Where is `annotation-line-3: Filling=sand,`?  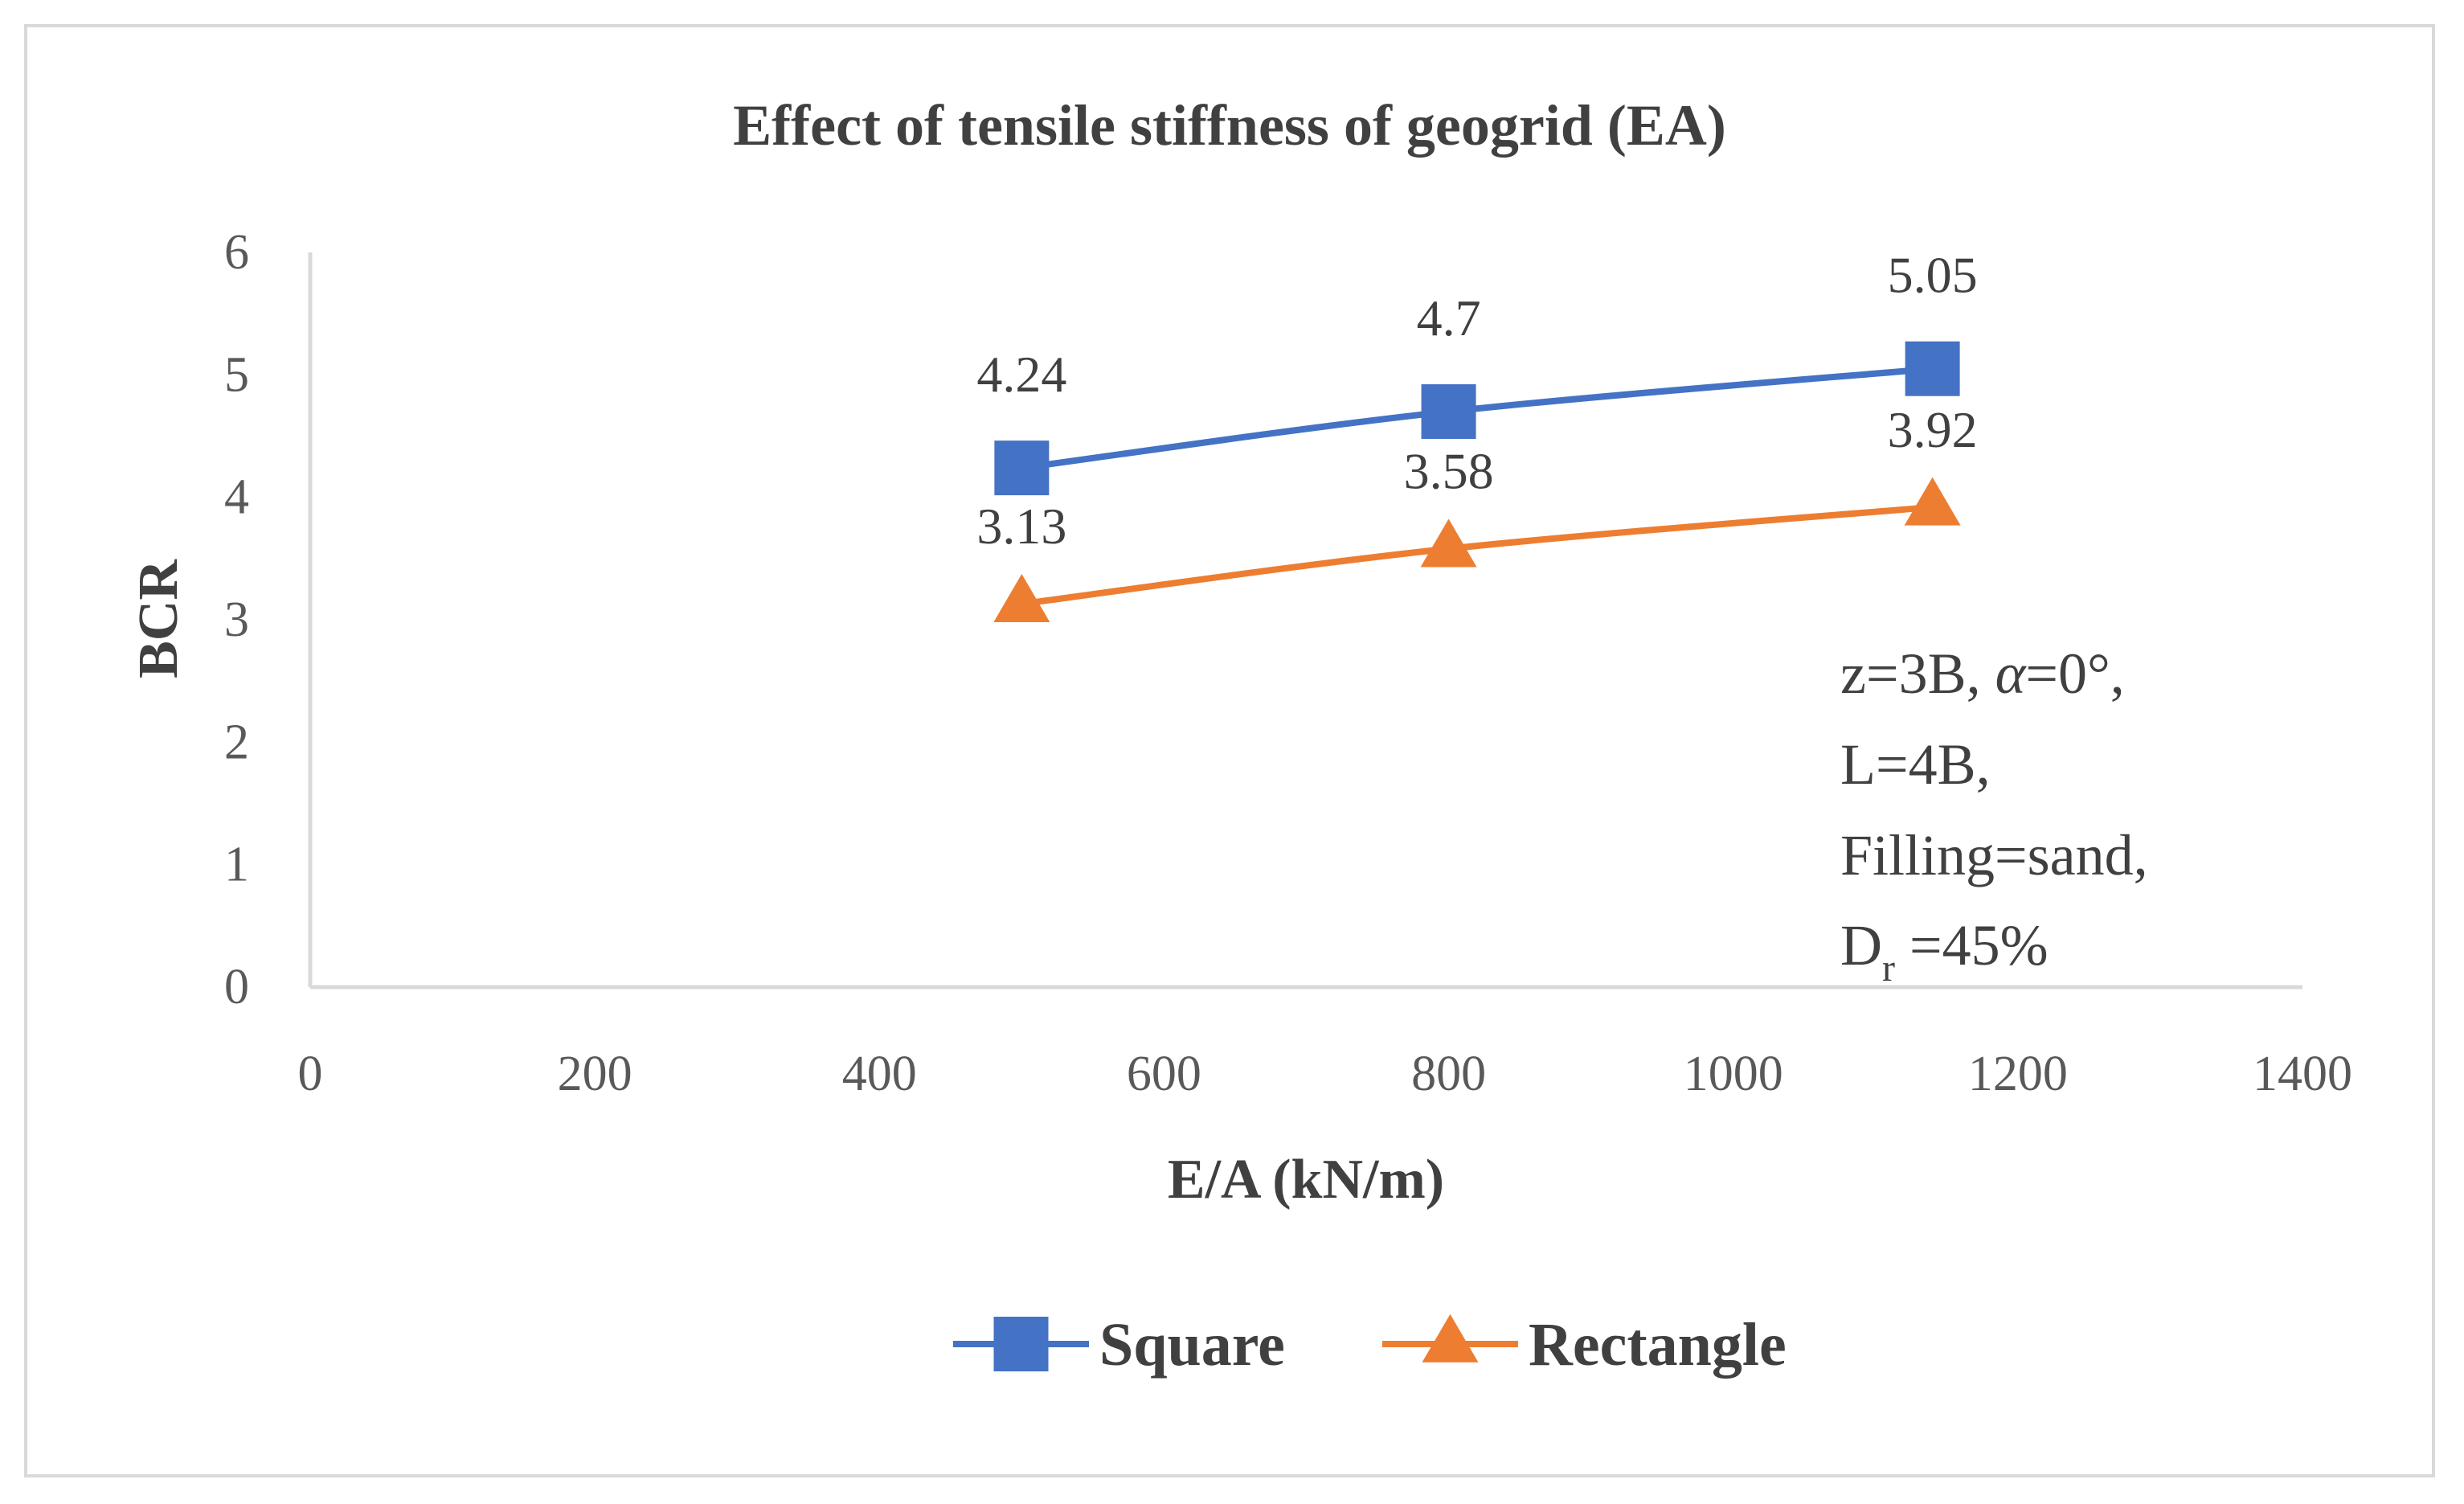
annotation-line-3: Filling=sand, is located at coordinates (1994, 855).